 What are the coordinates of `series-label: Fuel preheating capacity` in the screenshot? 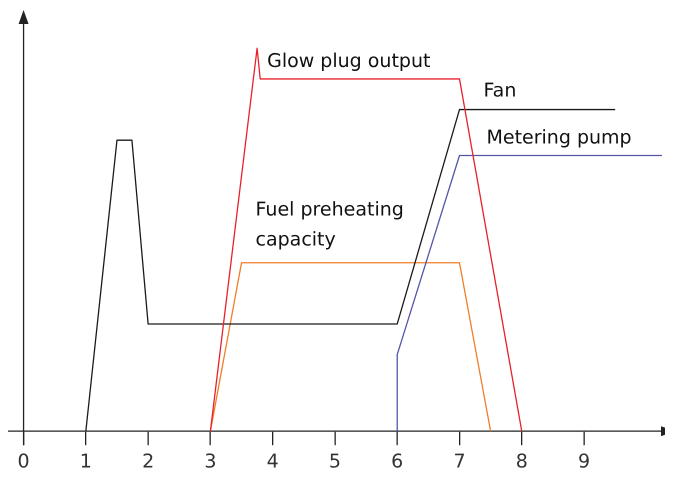 It's located at (330, 224).